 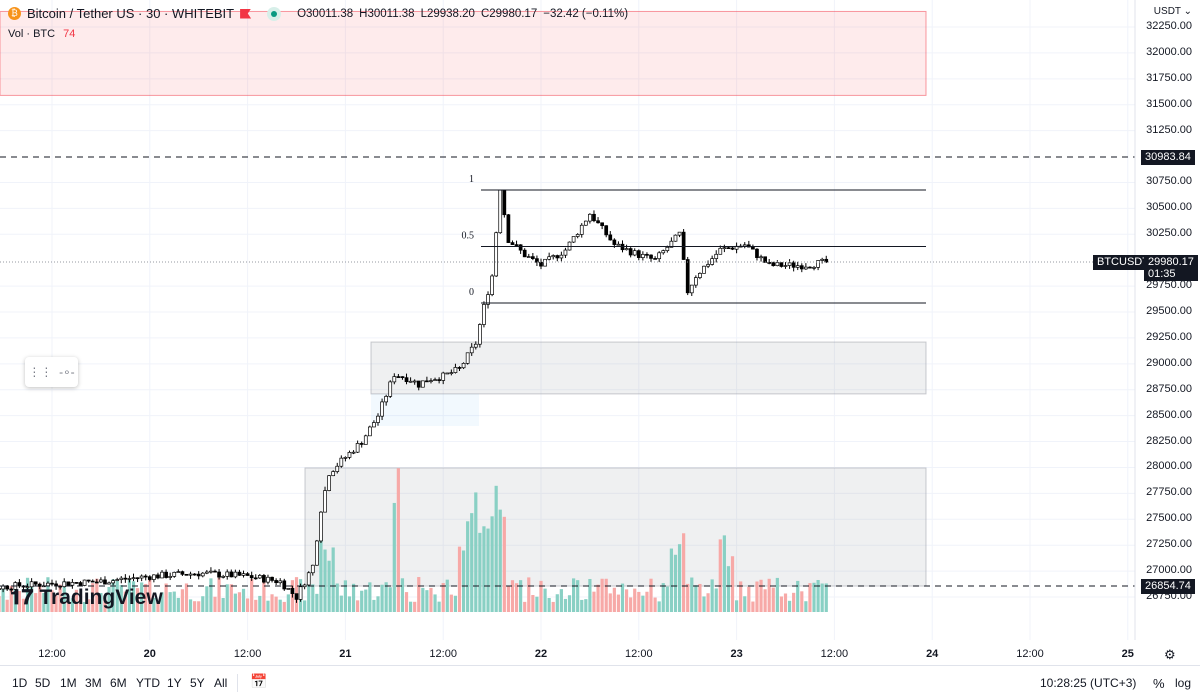 What do you see at coordinates (345, 654) in the screenshot?
I see `time-tick: 21` at bounding box center [345, 654].